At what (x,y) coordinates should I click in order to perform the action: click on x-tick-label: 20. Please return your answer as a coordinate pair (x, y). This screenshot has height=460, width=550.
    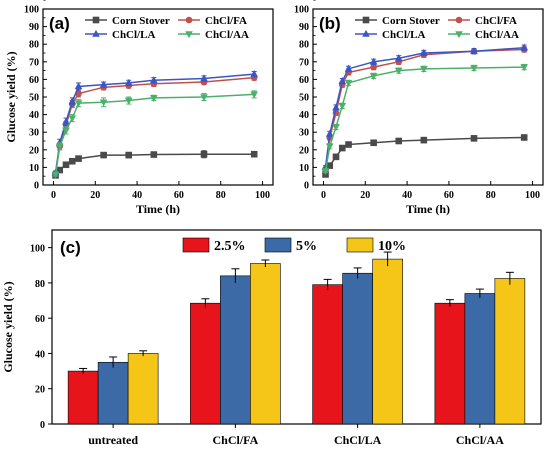
    Looking at the image, I should click on (365, 195).